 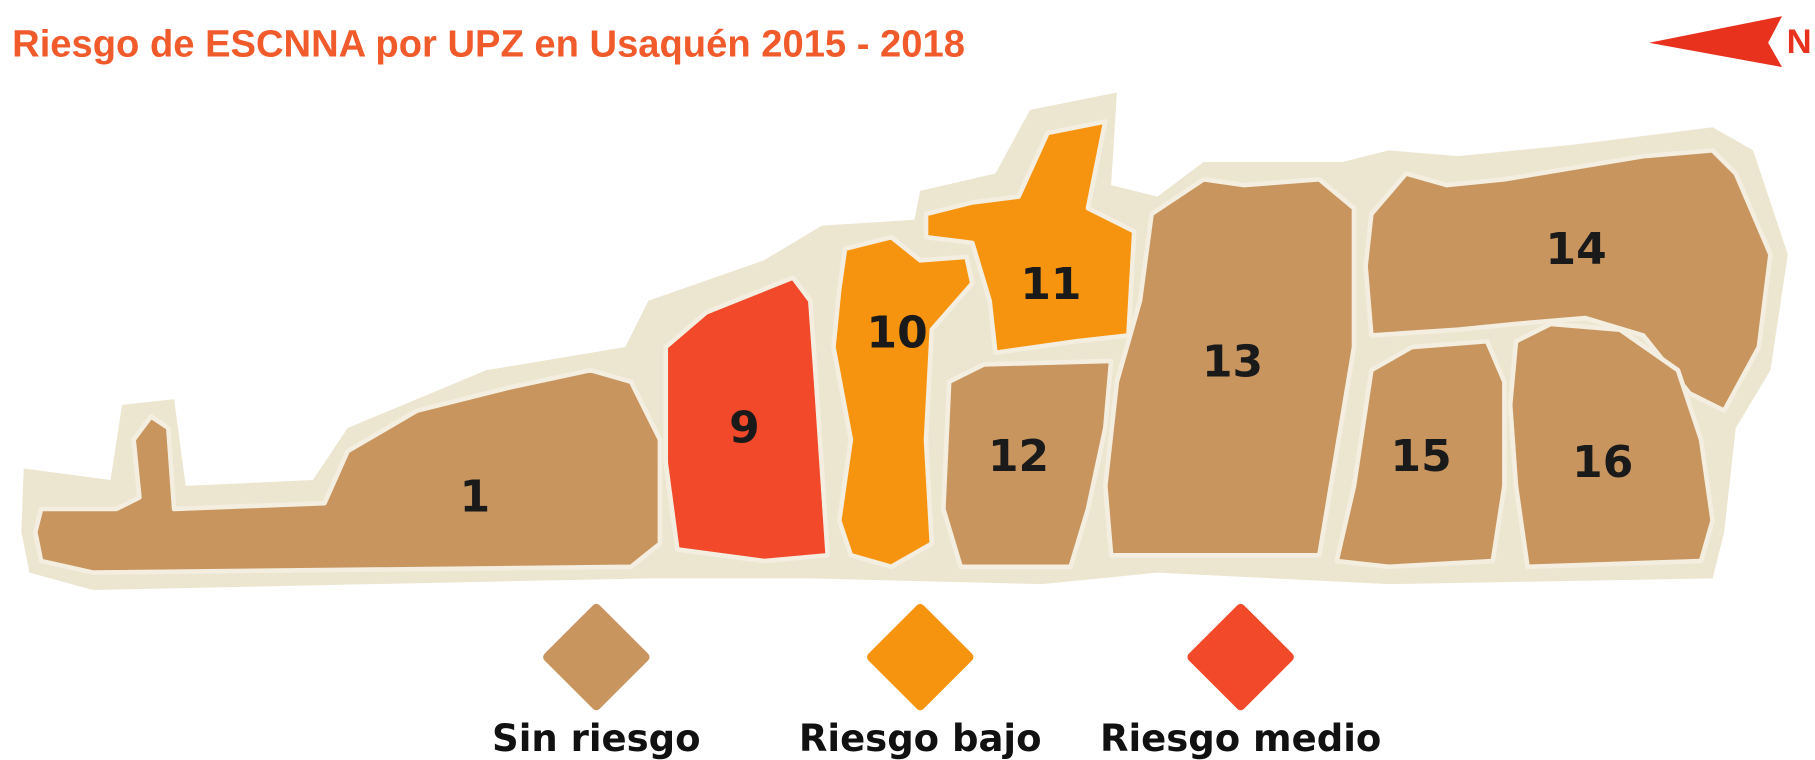 What do you see at coordinates (475, 497) in the screenshot?
I see `region-label: 1` at bounding box center [475, 497].